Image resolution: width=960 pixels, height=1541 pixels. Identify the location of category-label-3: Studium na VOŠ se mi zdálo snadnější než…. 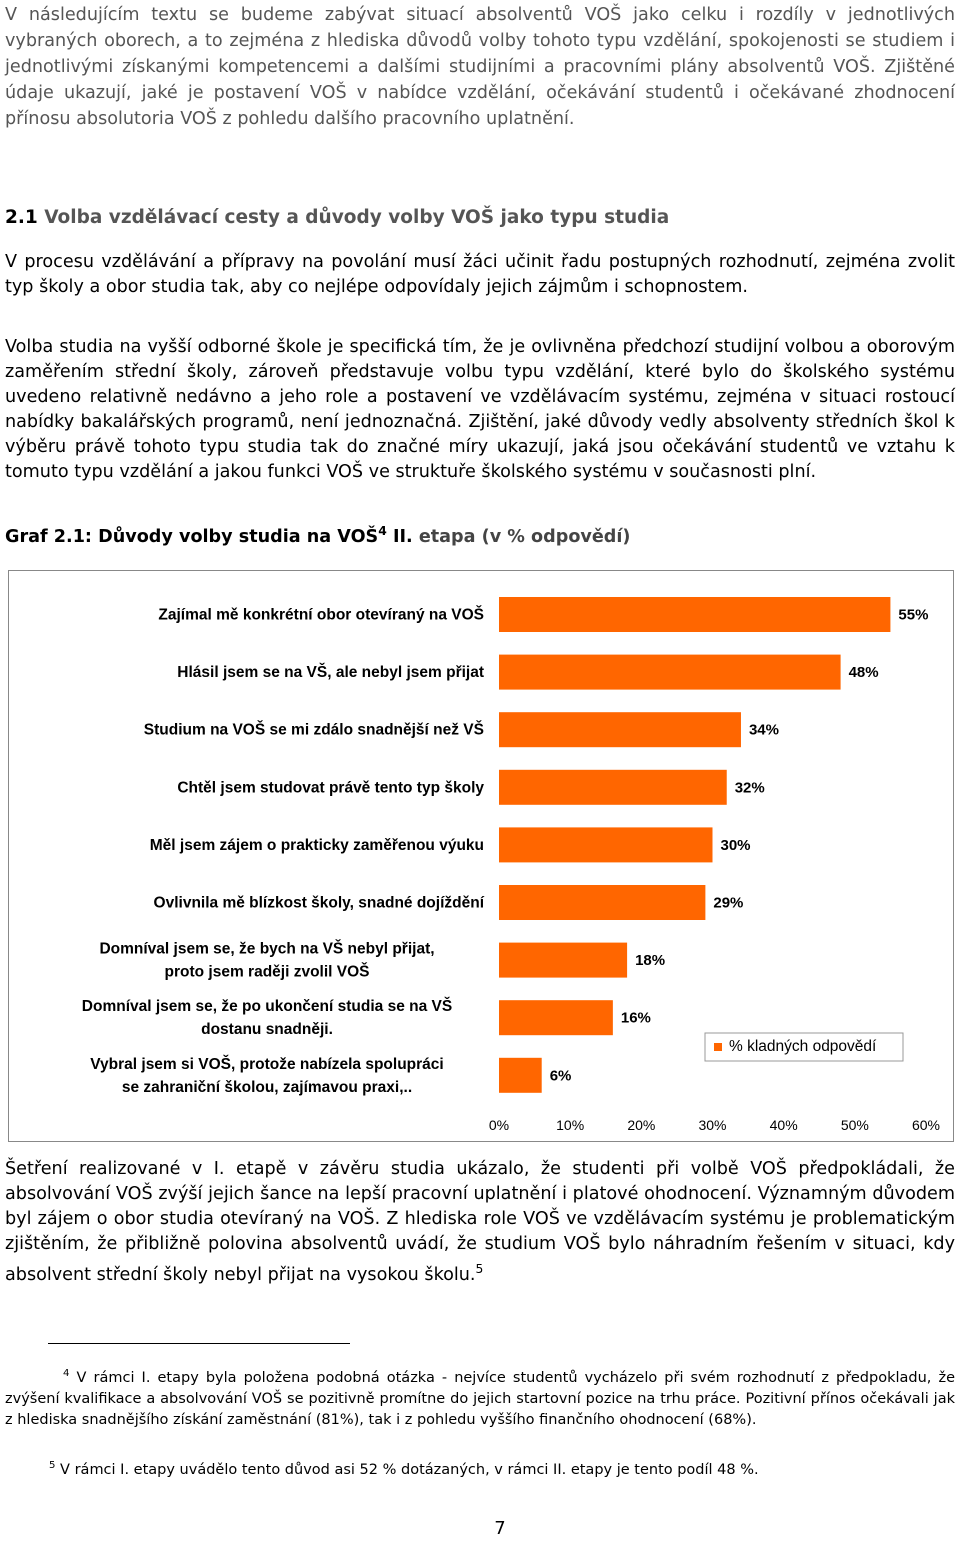
(314, 730).